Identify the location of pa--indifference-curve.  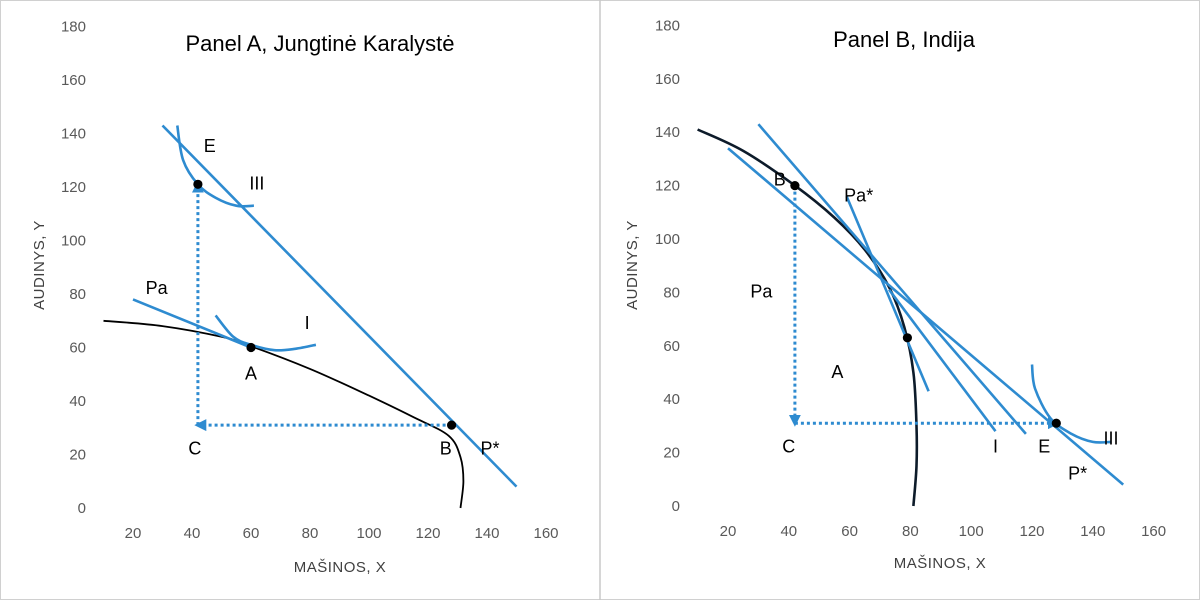
(1071, 404).